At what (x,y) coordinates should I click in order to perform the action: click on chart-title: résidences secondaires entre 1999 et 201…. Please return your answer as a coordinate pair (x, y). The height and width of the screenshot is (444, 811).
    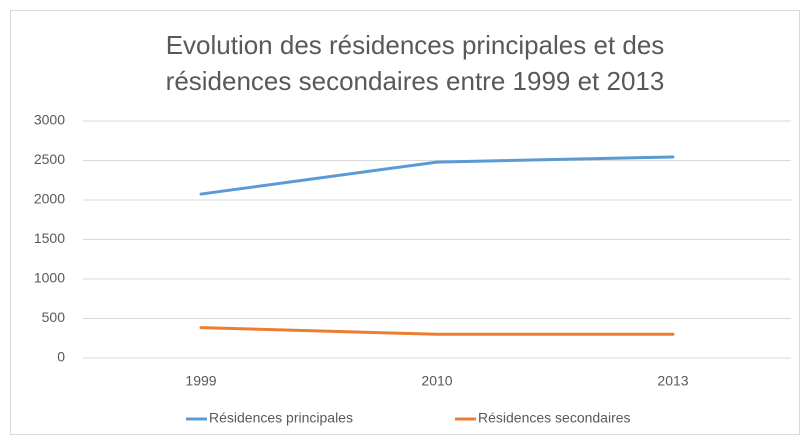
    Looking at the image, I should click on (415, 81).